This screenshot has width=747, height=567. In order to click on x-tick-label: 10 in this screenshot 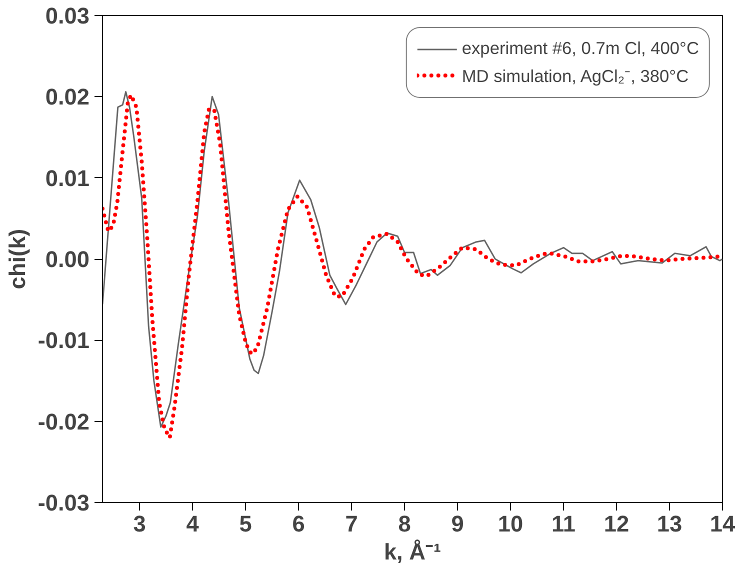, I will do `click(511, 523)`.